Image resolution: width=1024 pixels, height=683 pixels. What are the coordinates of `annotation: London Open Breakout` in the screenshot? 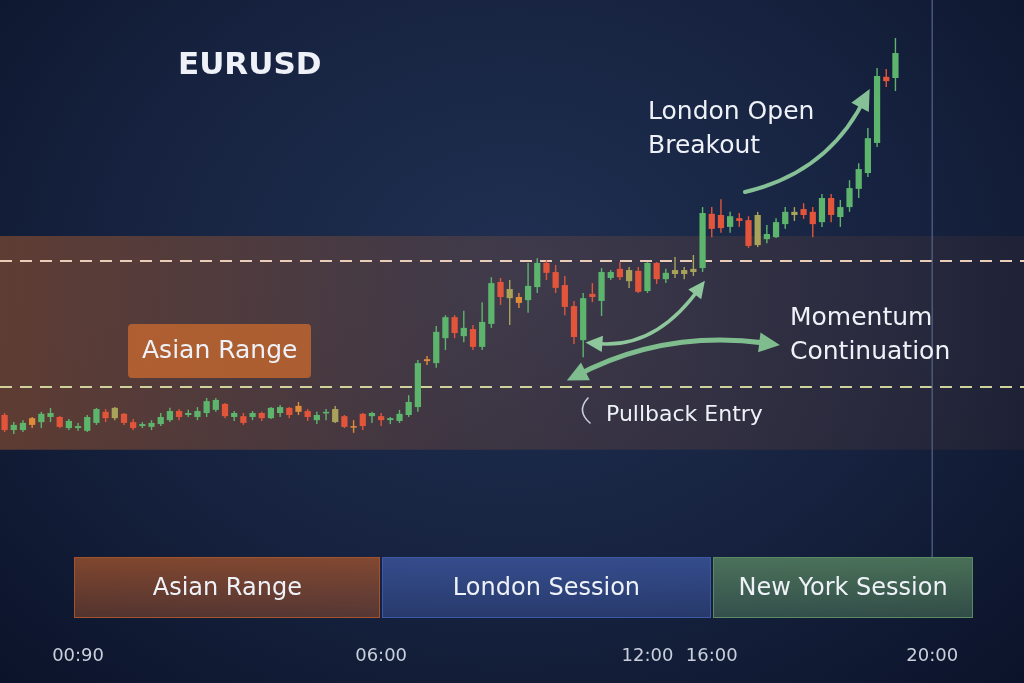 It's located at (731, 127).